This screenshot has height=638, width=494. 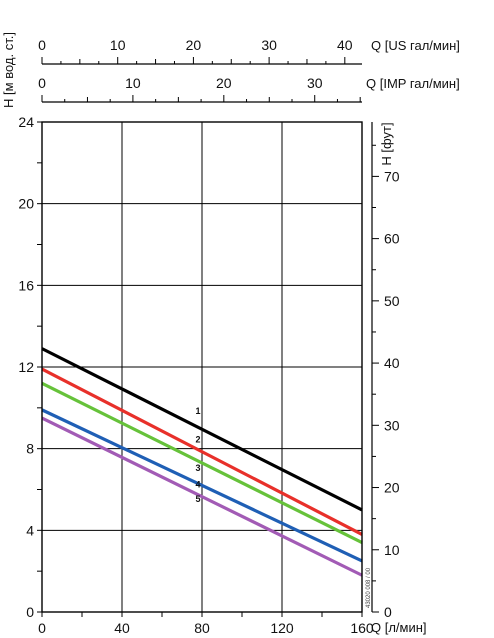 What do you see at coordinates (399, 627) in the screenshot?
I see `x-axis-label: Q [л/мин]` at bounding box center [399, 627].